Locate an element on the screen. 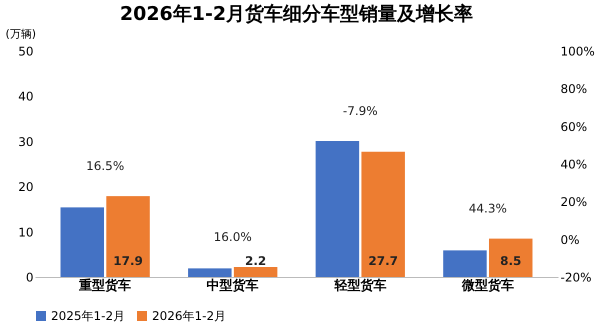 This screenshot has height=327, width=600. y2-tick-label: 20% is located at coordinates (574, 202).